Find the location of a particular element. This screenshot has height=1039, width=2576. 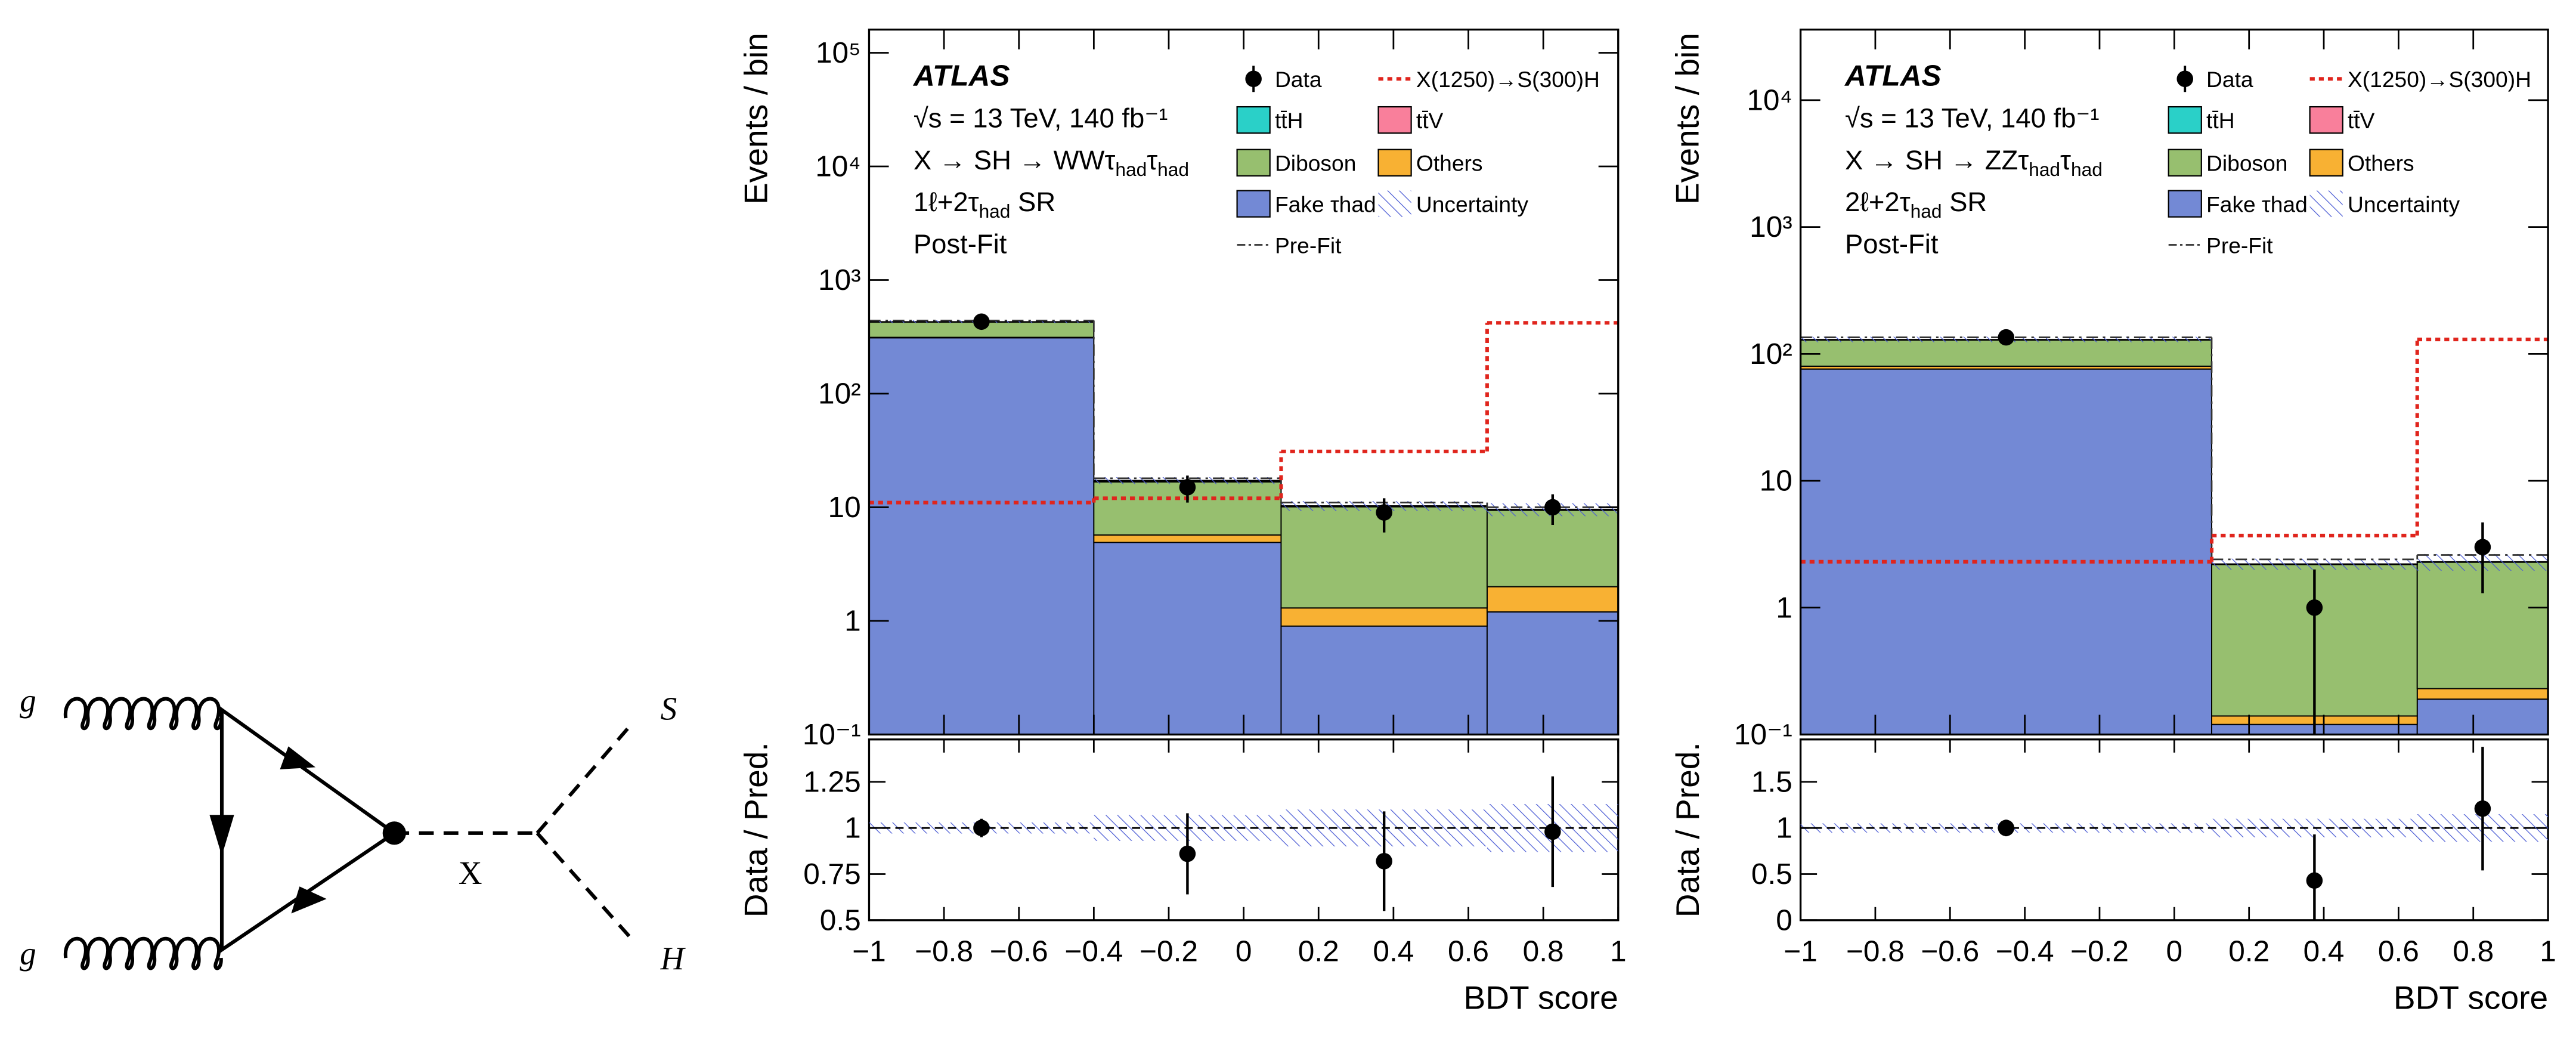

x-tick-label: −0.8 is located at coordinates (1876, 951).